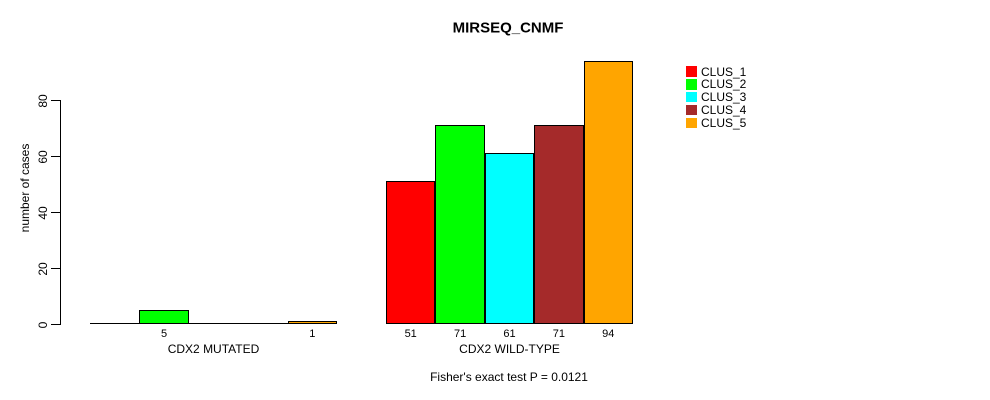 The image size is (990, 400). Describe the element at coordinates (724, 71) in the screenshot. I see `legend-label: CLUS_1` at that location.